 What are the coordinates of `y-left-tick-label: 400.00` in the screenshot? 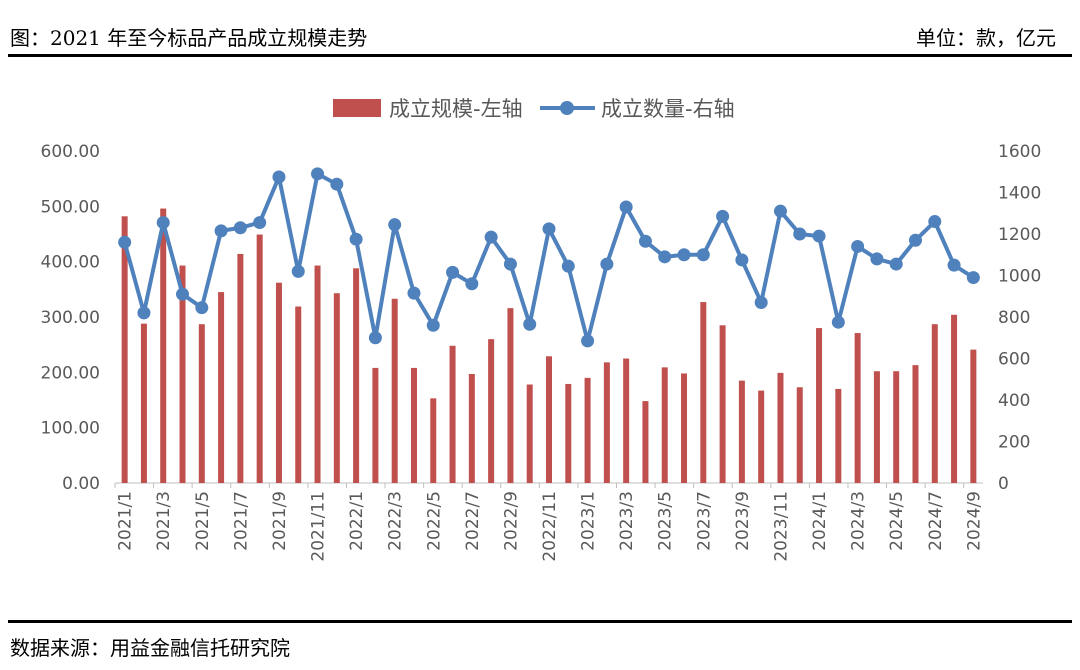 It's located at (70, 263).